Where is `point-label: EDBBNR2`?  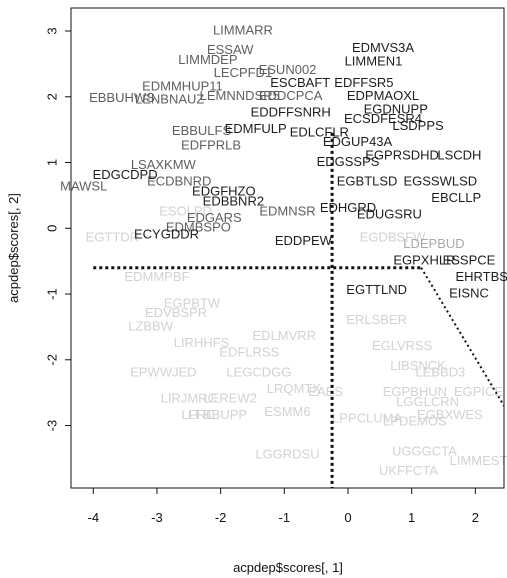 point-label: EDBBNR2 is located at coordinates (233, 200).